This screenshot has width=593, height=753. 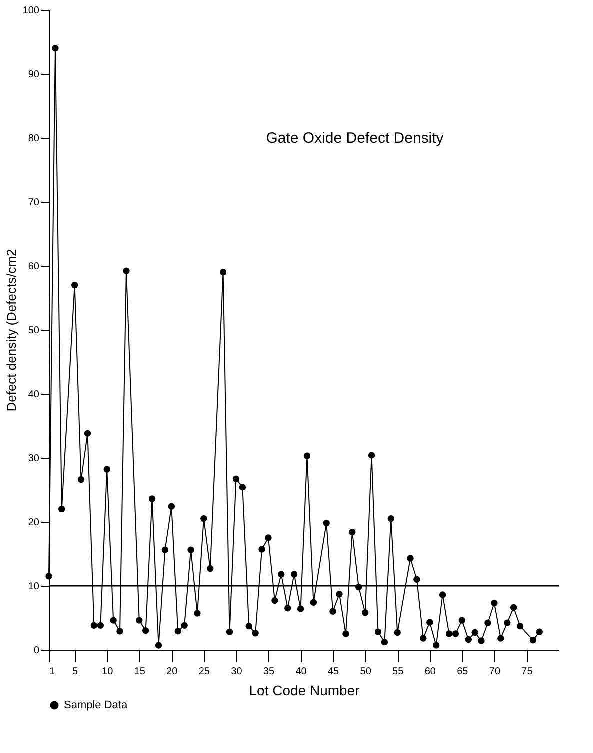 I want to click on y-tick-label: 100, so click(x=31, y=11).